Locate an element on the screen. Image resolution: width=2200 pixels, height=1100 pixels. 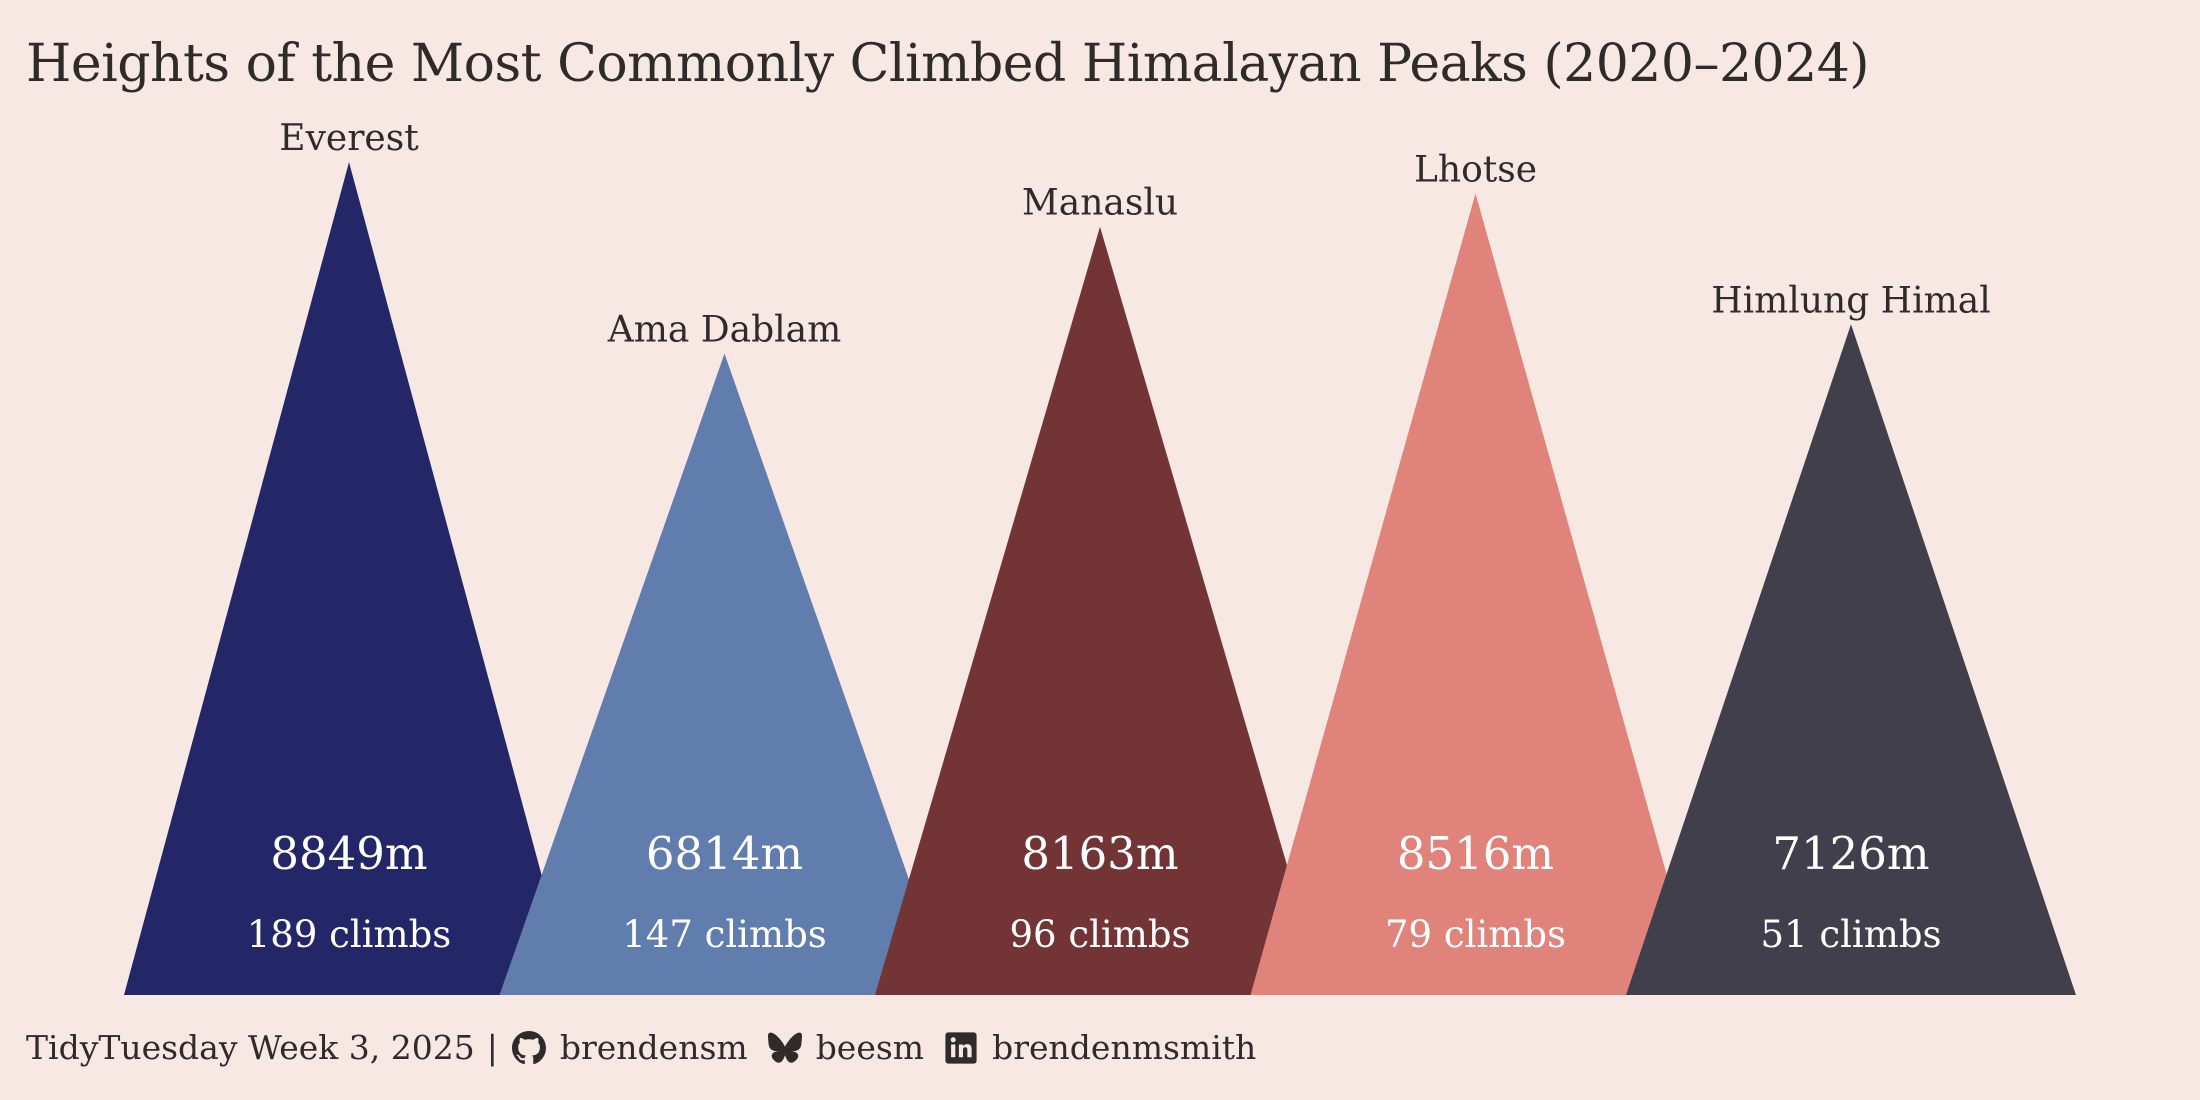
github-icon is located at coordinates (528, 1047).